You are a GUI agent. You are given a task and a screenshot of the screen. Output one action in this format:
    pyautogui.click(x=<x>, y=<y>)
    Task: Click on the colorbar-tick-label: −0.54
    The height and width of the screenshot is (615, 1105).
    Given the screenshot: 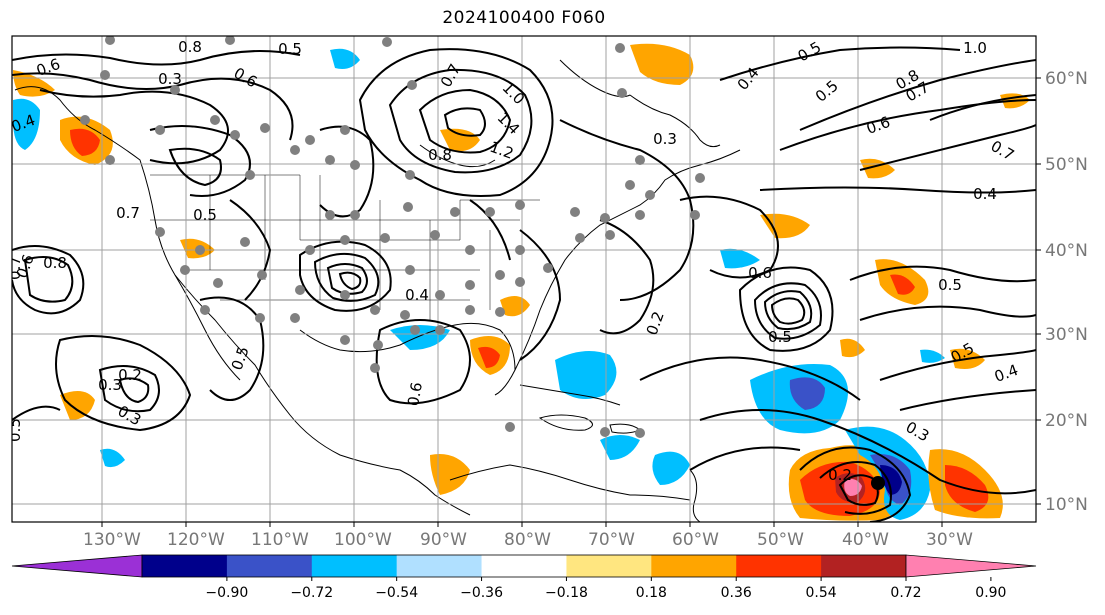 What is the action you would take?
    pyautogui.click(x=396, y=593)
    